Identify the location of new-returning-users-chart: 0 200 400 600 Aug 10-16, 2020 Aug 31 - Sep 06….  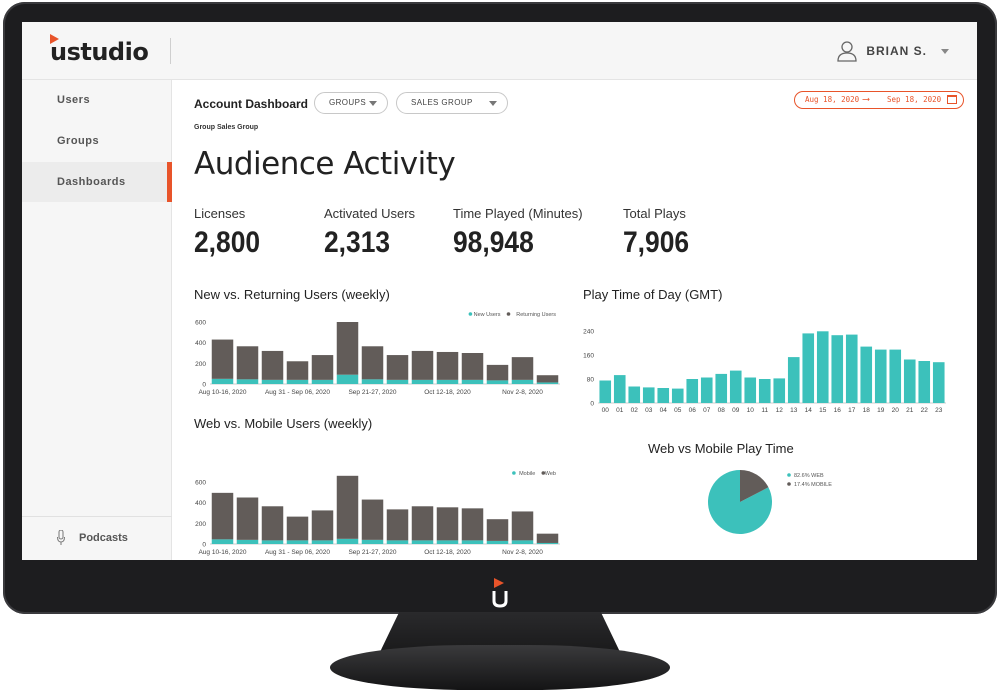
(377, 354).